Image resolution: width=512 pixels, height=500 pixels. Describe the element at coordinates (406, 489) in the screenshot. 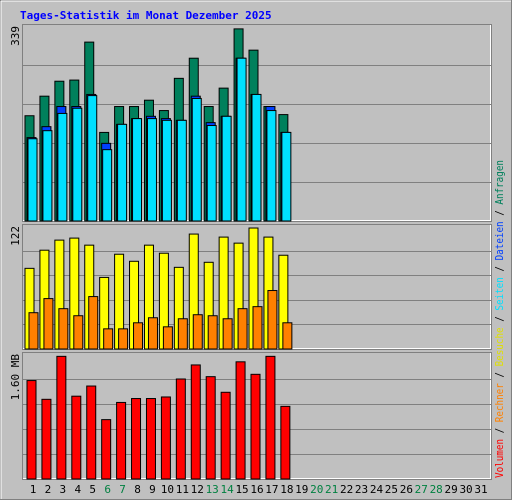

I see `x-tick-label: 26` at that location.